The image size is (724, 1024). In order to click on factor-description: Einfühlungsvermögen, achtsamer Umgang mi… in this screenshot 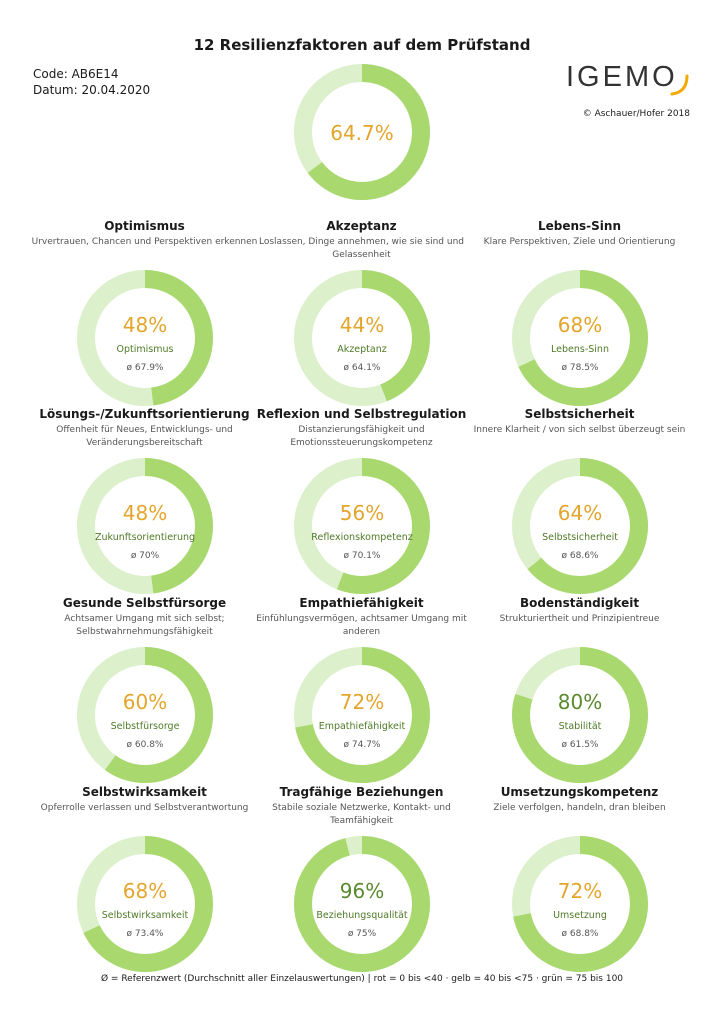, I will do `click(361, 625)`.